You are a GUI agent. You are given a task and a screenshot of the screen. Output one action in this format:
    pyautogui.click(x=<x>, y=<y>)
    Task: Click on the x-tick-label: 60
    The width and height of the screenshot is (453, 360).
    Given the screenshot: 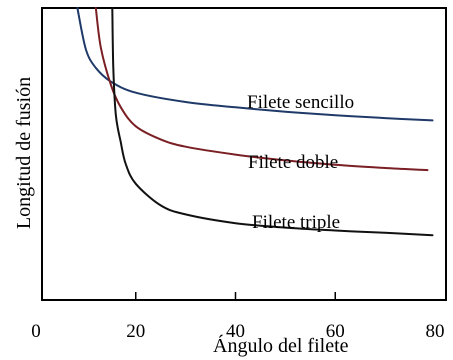 What is the action you would take?
    pyautogui.click(x=335, y=331)
    